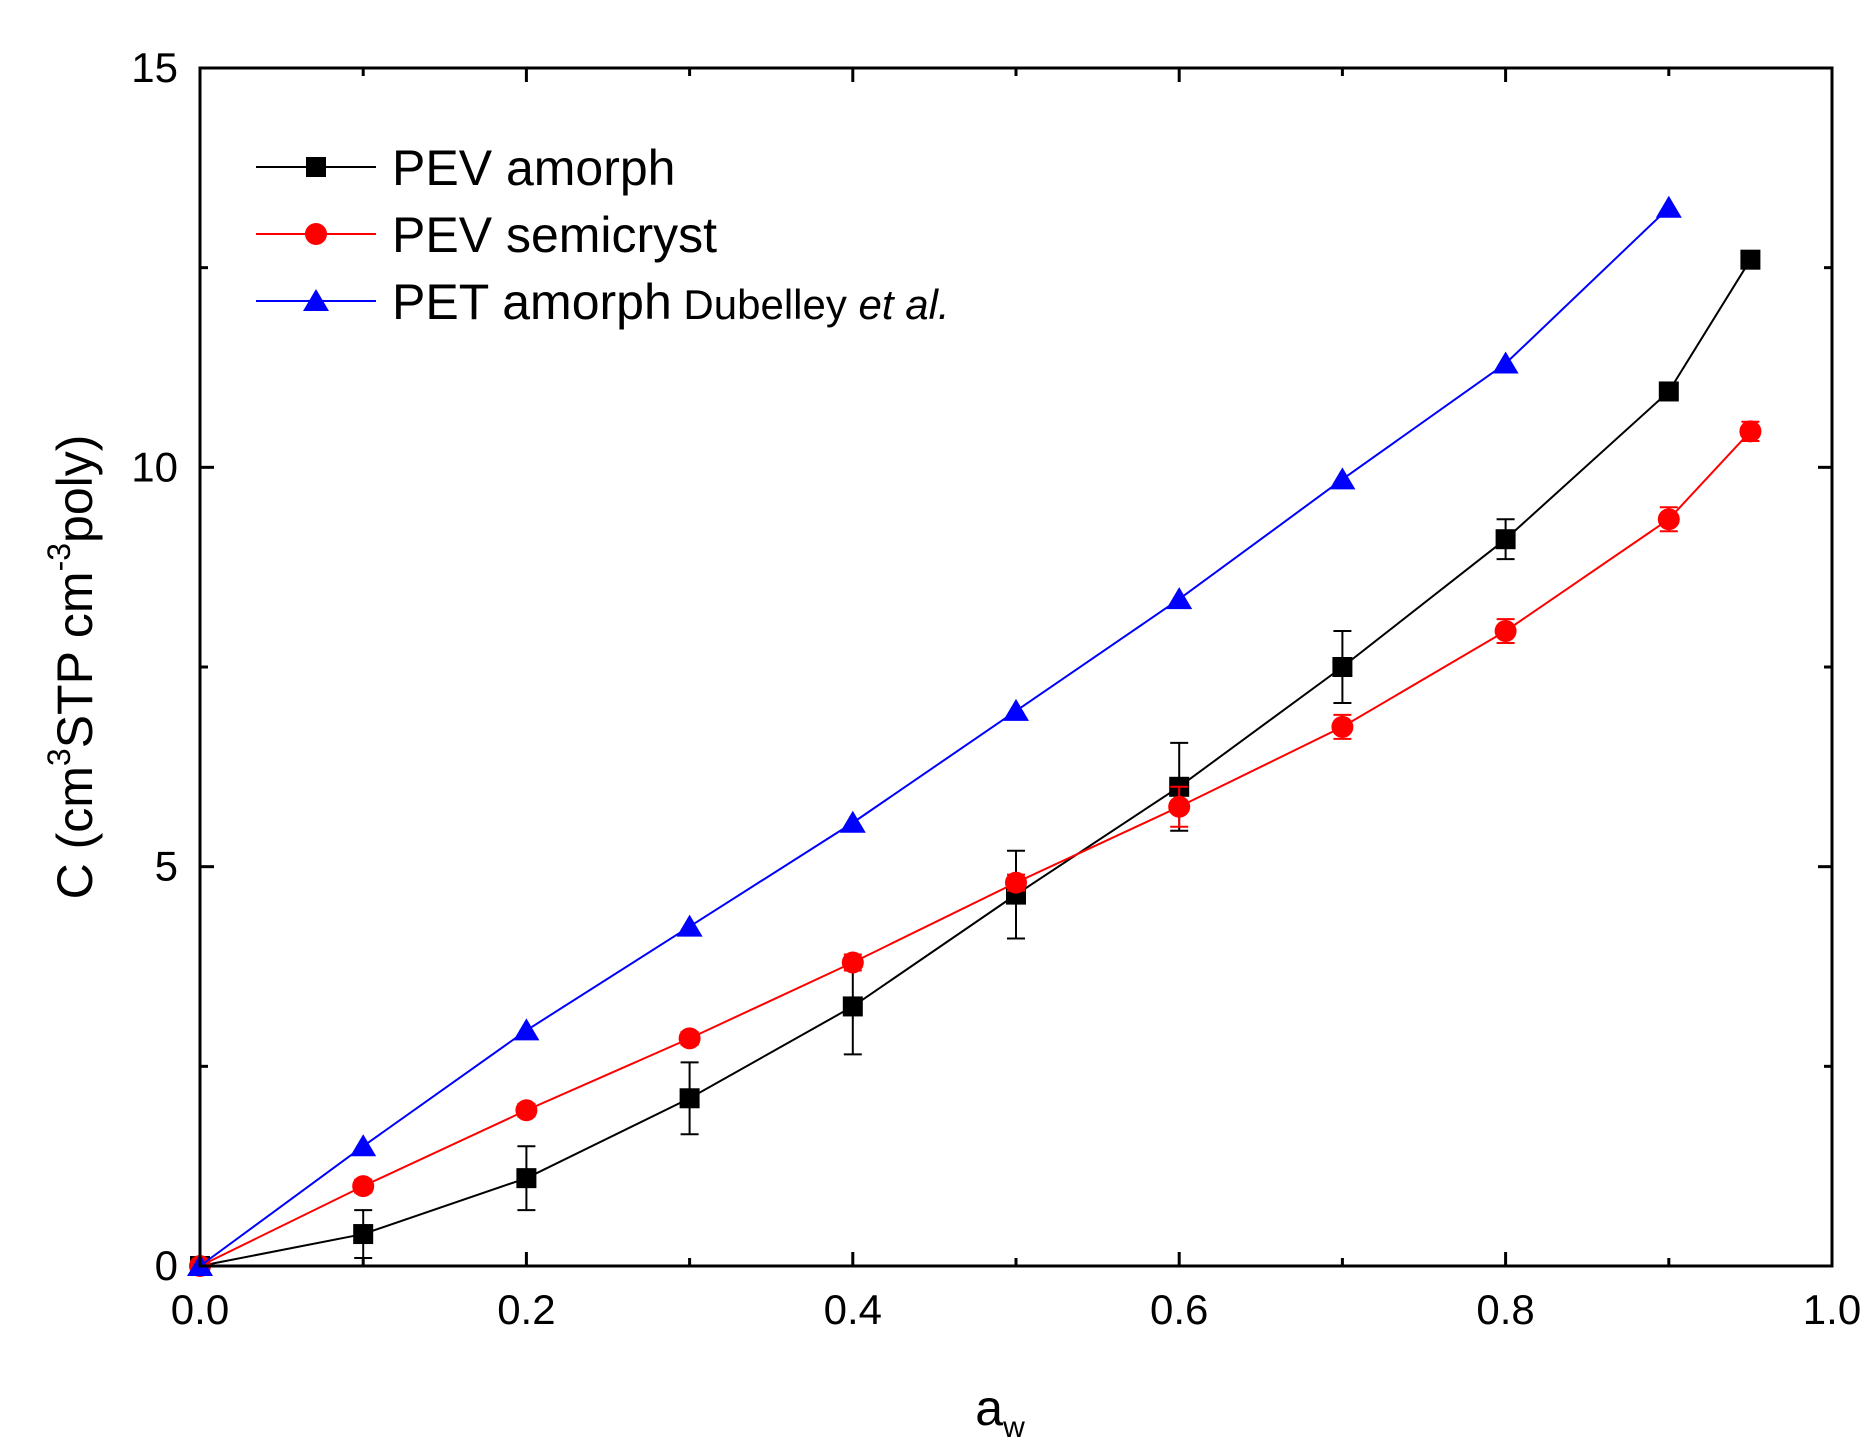 The image size is (1866, 1455). Describe the element at coordinates (59, 757) in the screenshot. I see `y-axis-label-sup1: 3` at that location.